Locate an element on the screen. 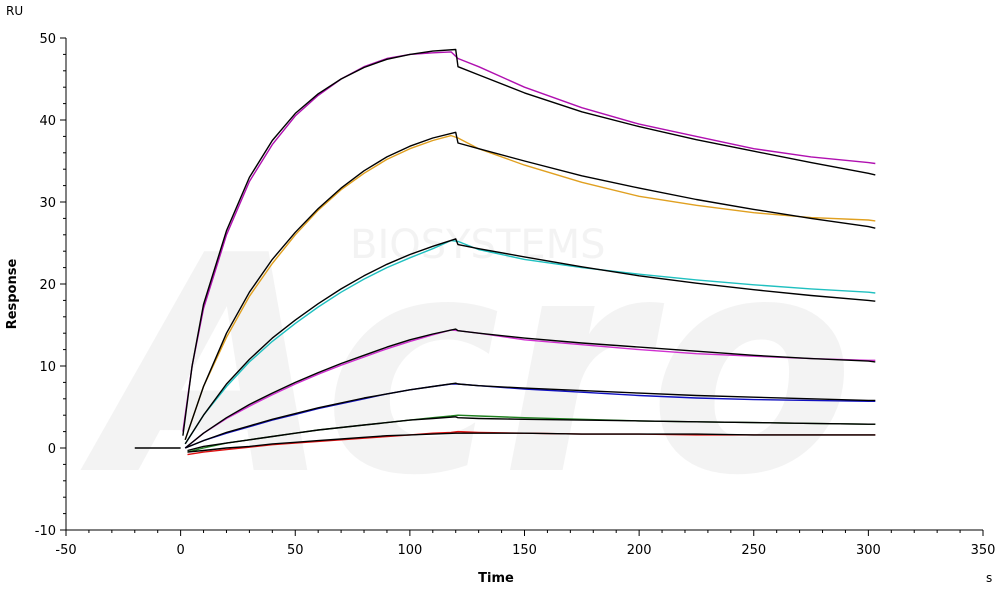  y-axis-title: Response is located at coordinates (12, 294).